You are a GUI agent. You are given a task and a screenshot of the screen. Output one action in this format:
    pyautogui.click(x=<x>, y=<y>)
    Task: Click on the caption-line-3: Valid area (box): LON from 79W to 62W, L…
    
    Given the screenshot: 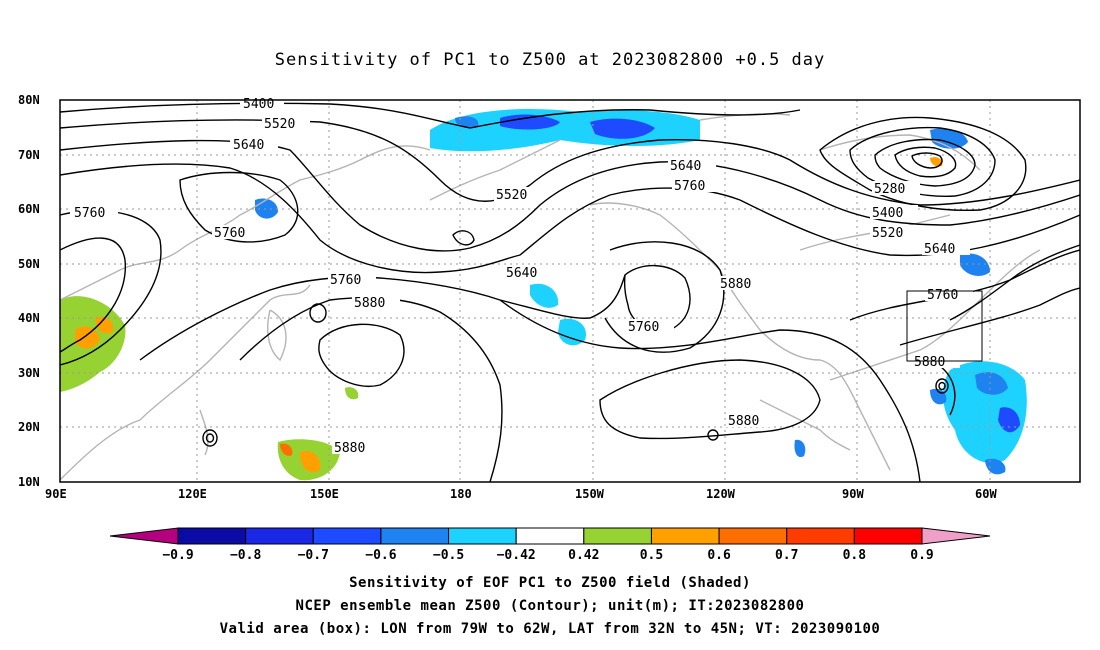 What is the action you would take?
    pyautogui.click(x=550, y=629)
    